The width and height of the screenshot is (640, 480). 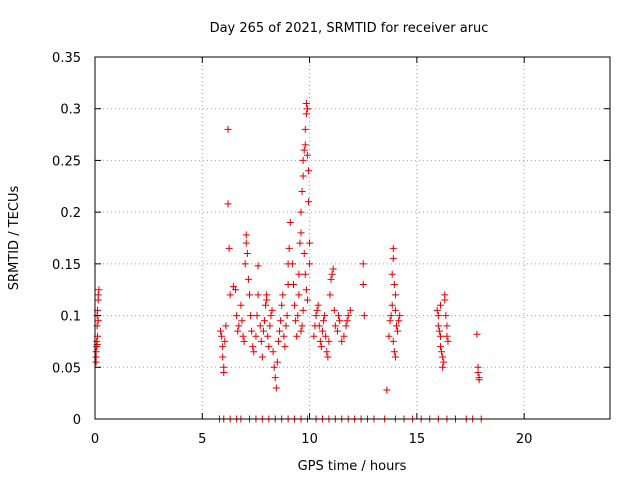 I want to click on y-tick-label: 0.15, so click(x=66, y=265).